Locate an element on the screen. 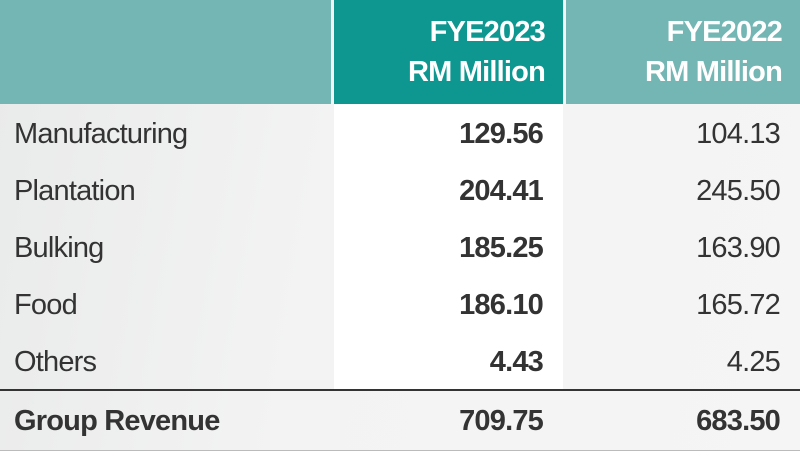 Image resolution: width=800 pixels, height=460 pixels. row-label: Others is located at coordinates (55, 362).